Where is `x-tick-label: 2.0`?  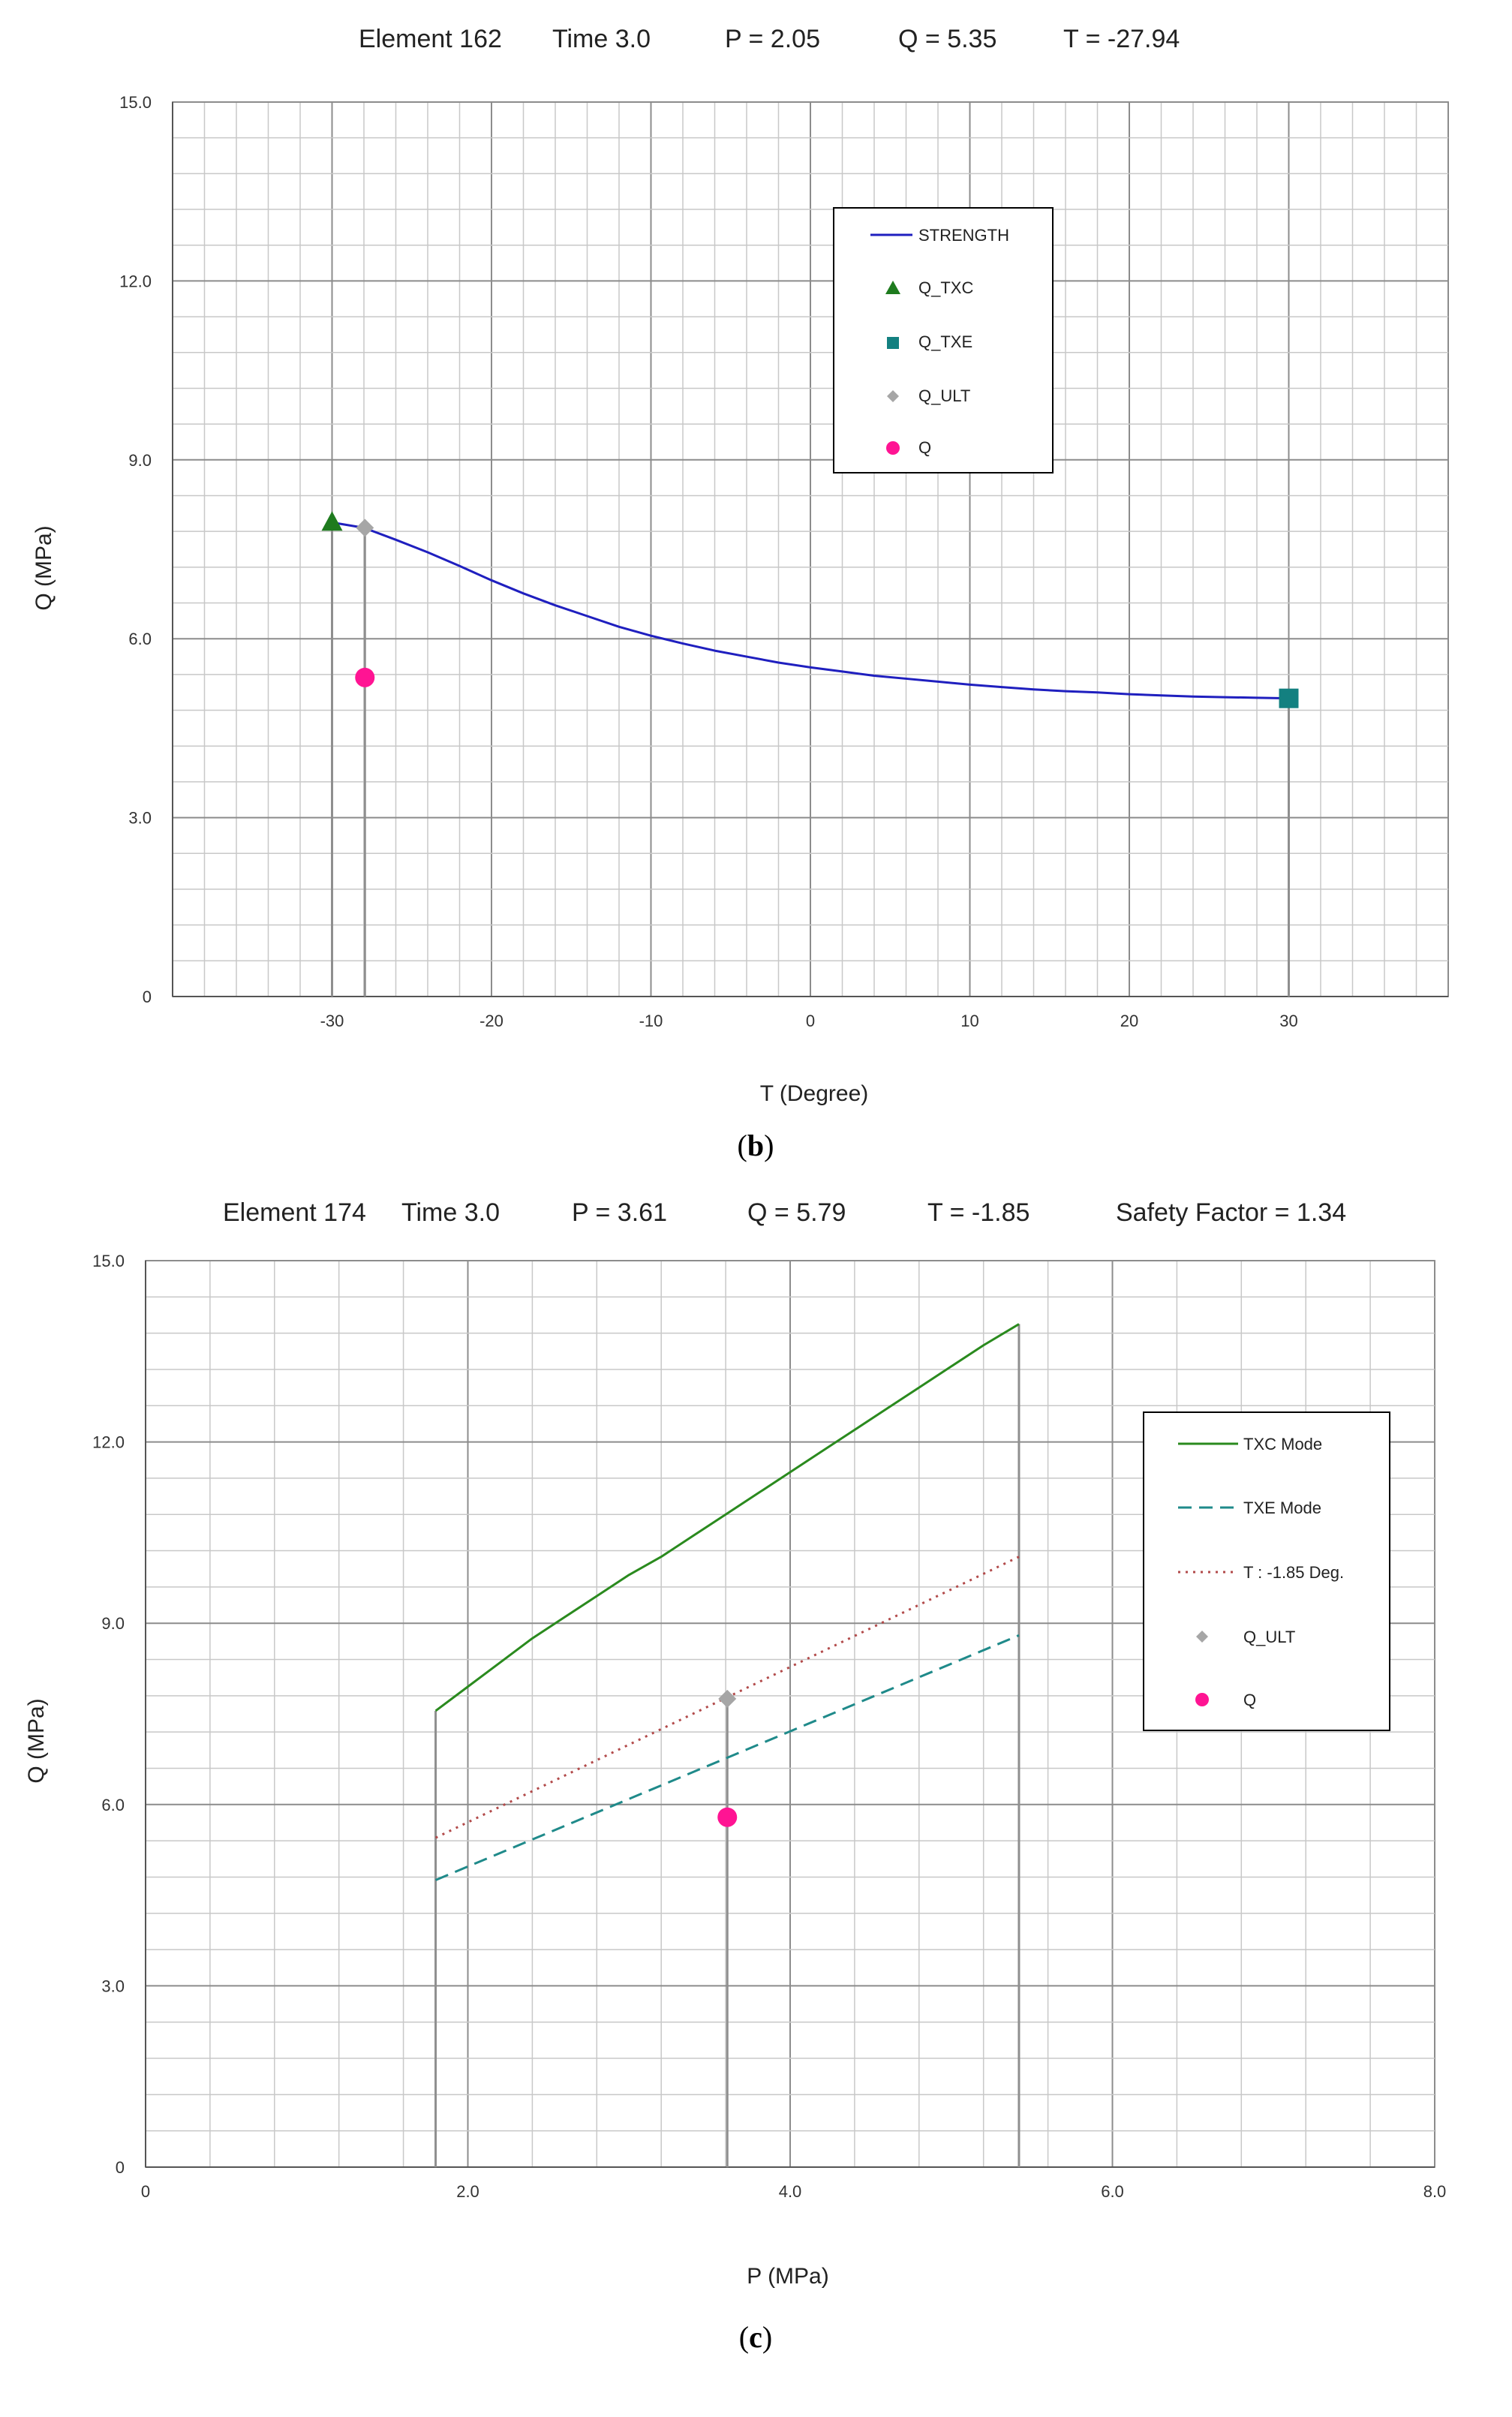
x-tick-label: 2.0 is located at coordinates (467, 2191).